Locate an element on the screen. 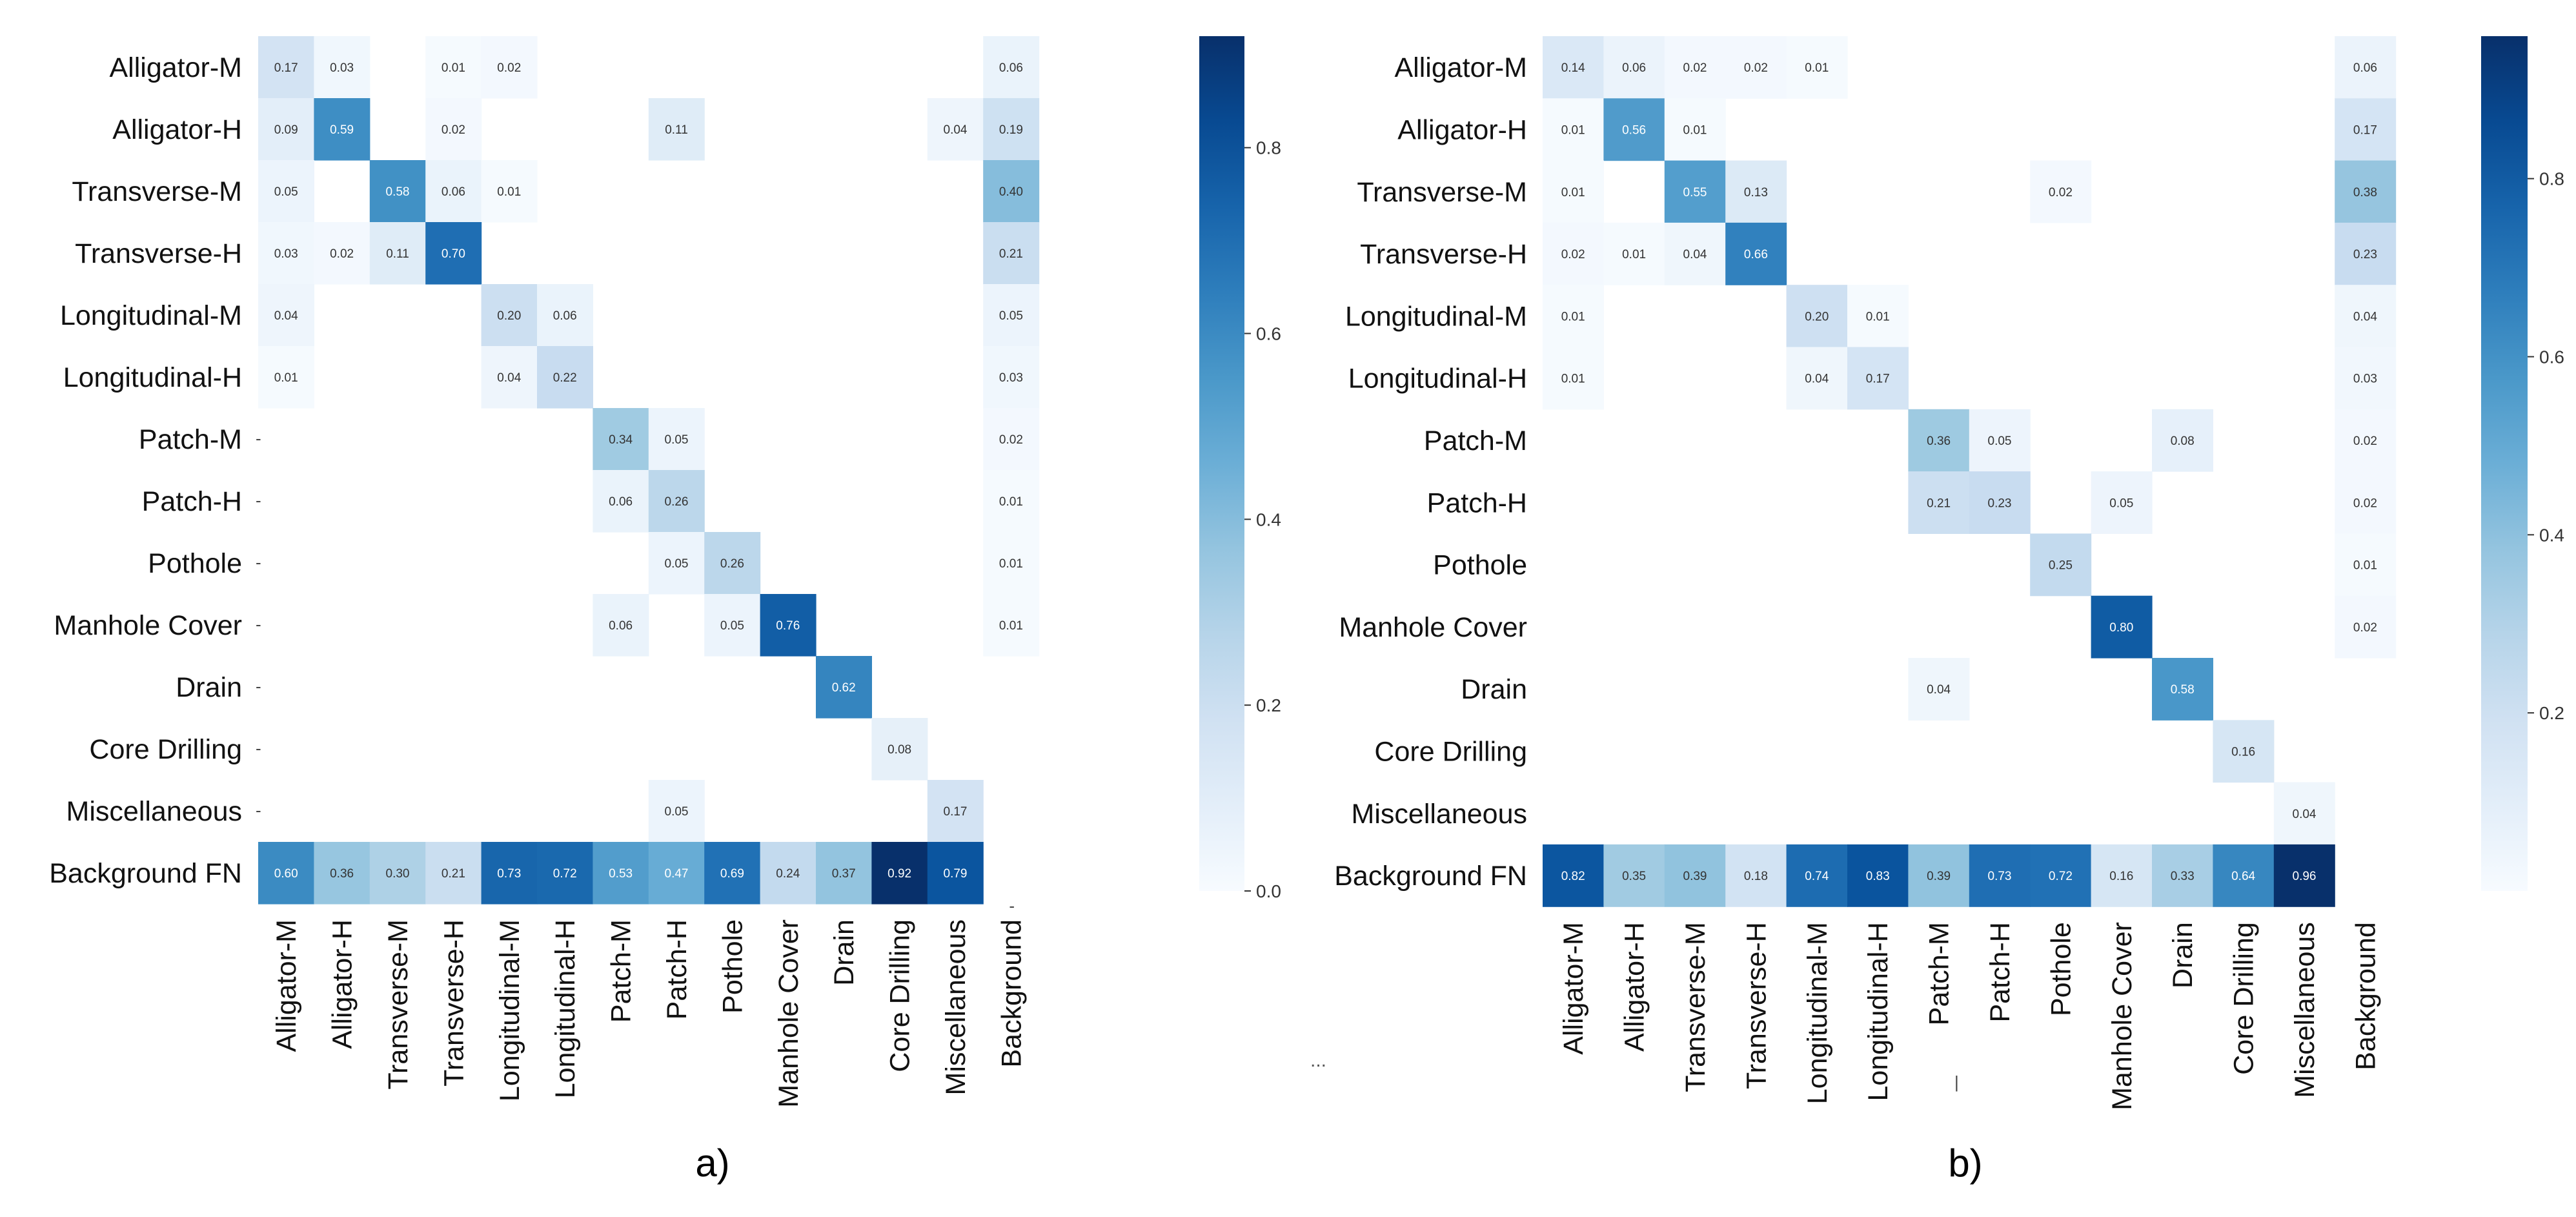 This screenshot has height=1217, width=2576. cell-a-r1-c3 is located at coordinates (453, 129).